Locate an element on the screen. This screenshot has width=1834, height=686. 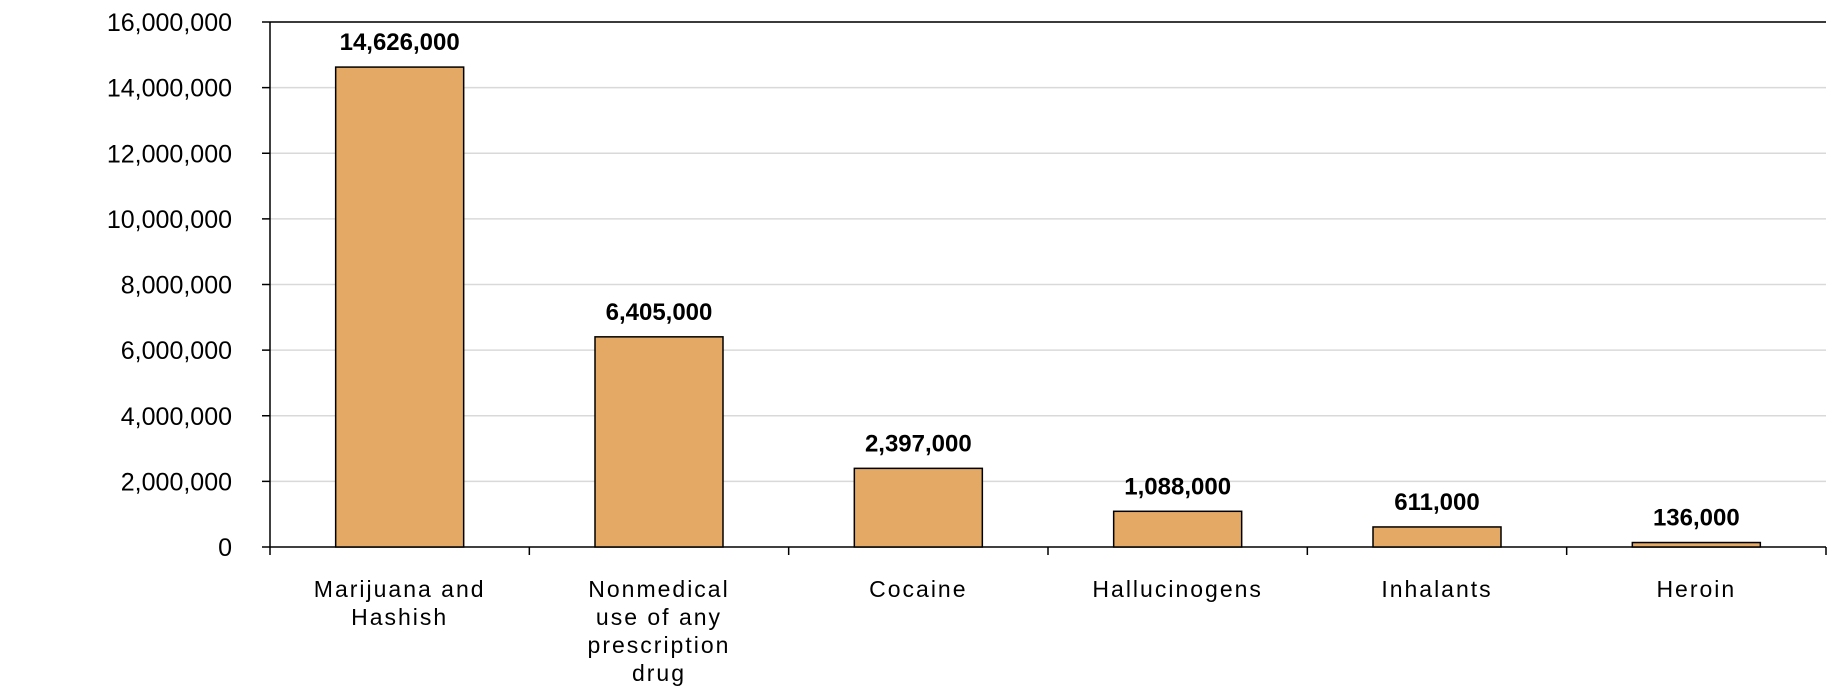
x-category-label: Hashish is located at coordinates (399, 617).